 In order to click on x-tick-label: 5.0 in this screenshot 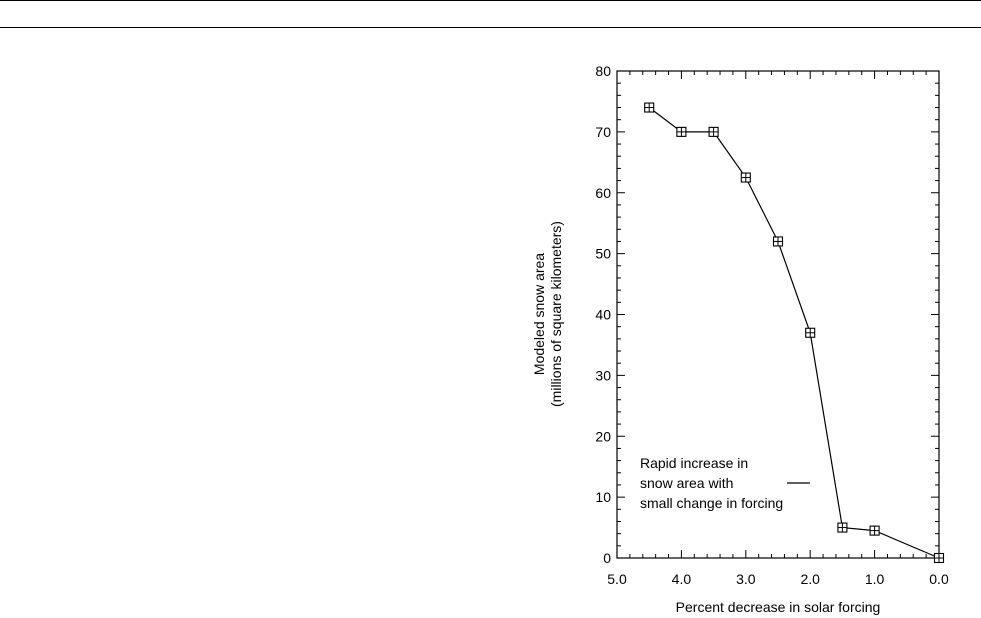, I will do `click(617, 579)`.